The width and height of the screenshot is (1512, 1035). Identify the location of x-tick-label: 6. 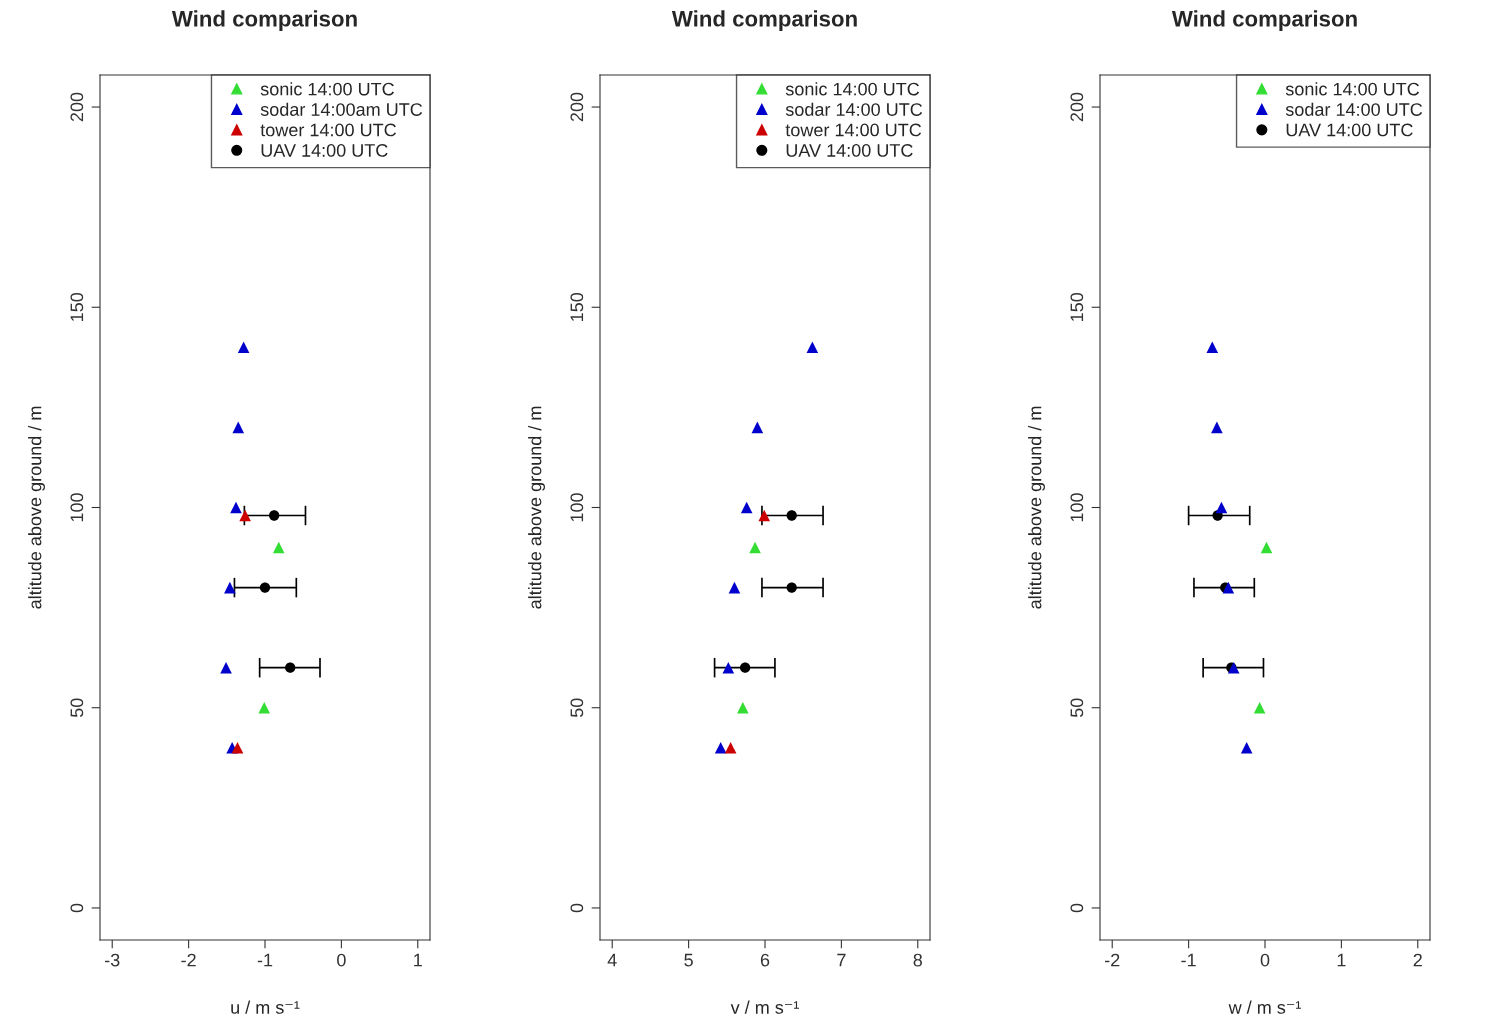
(765, 960).